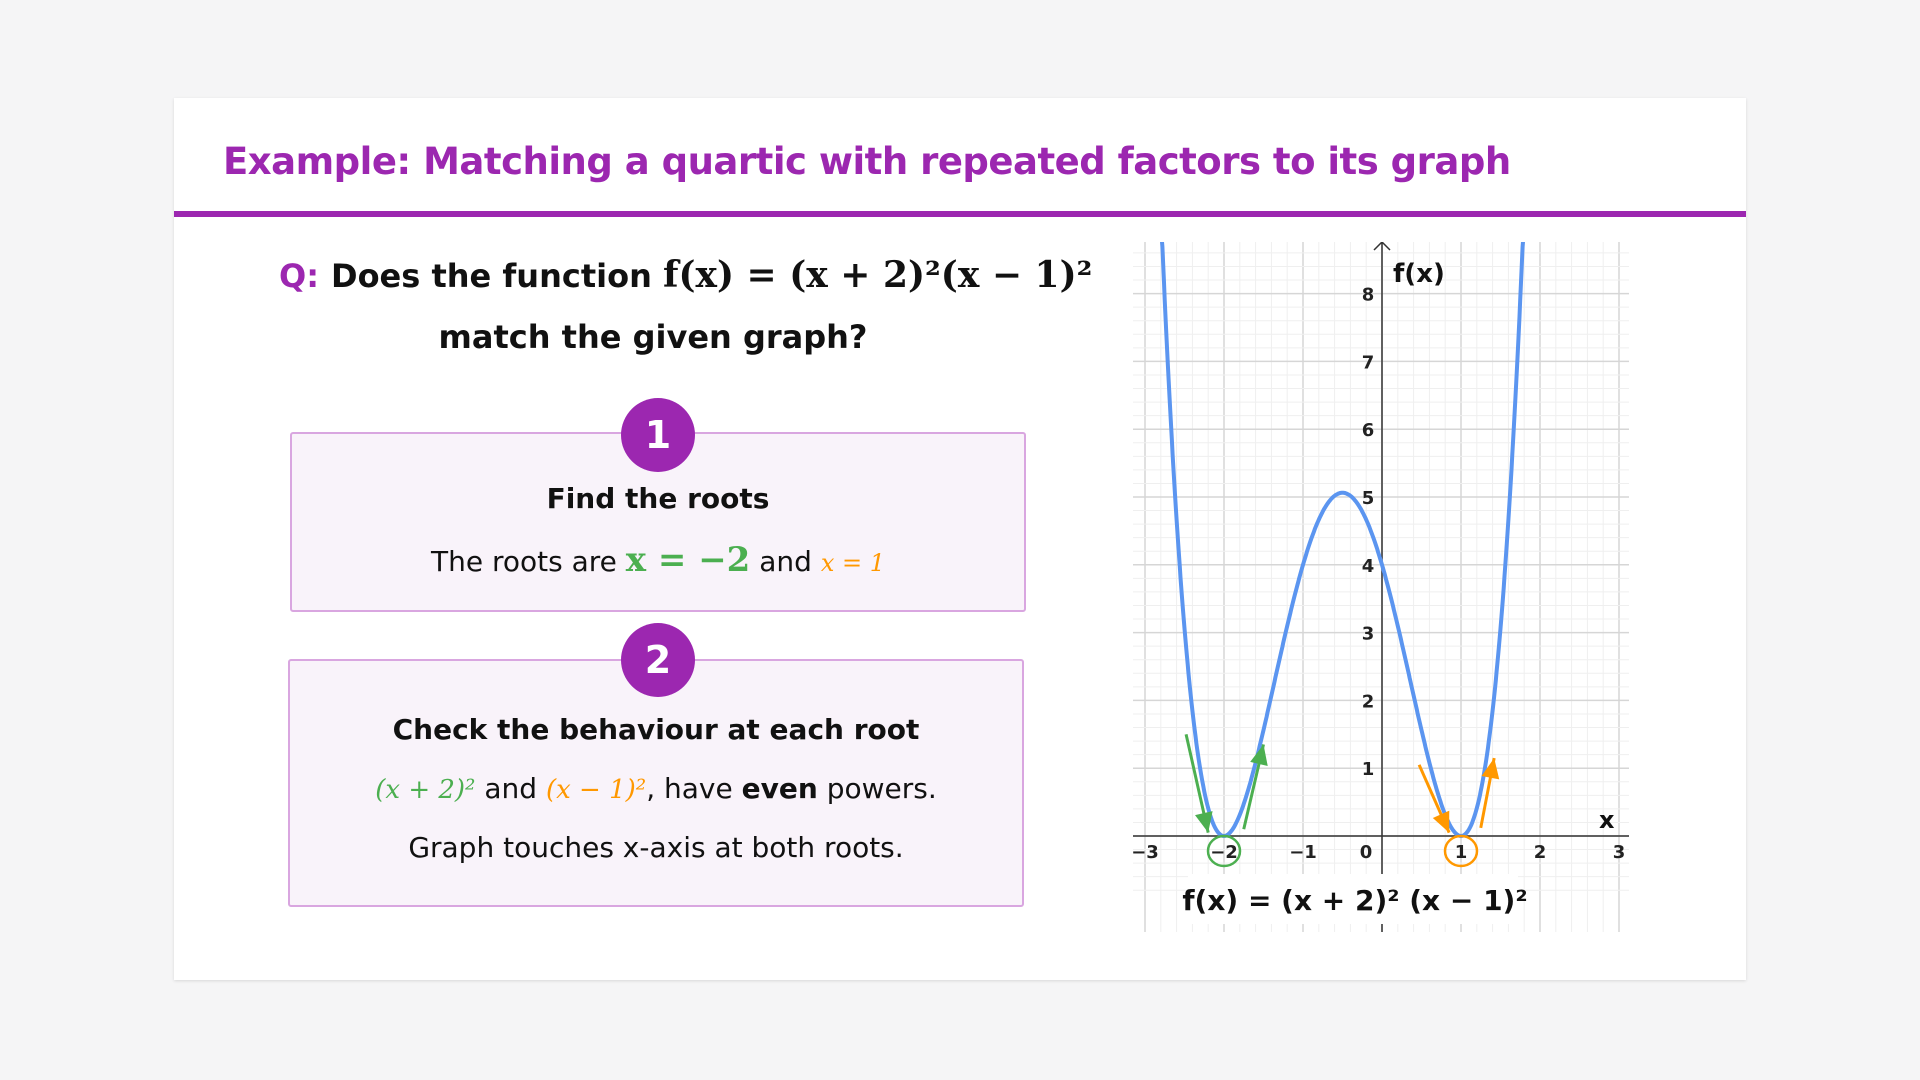 The width and height of the screenshot is (1920, 1080). What do you see at coordinates (1368, 769) in the screenshot?
I see `y-tick-label: 1` at bounding box center [1368, 769].